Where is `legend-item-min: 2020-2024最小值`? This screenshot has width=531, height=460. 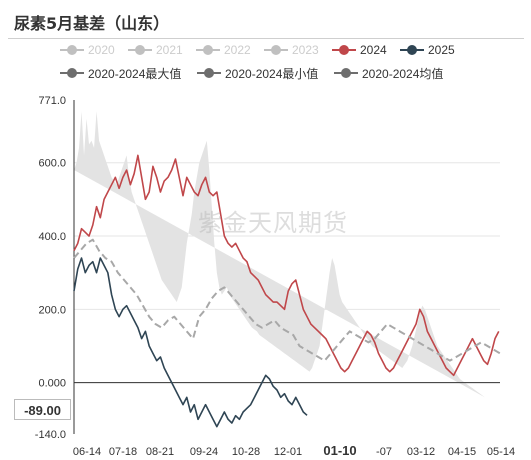 legend-item-min: 2020-2024最小值 is located at coordinates (257, 73).